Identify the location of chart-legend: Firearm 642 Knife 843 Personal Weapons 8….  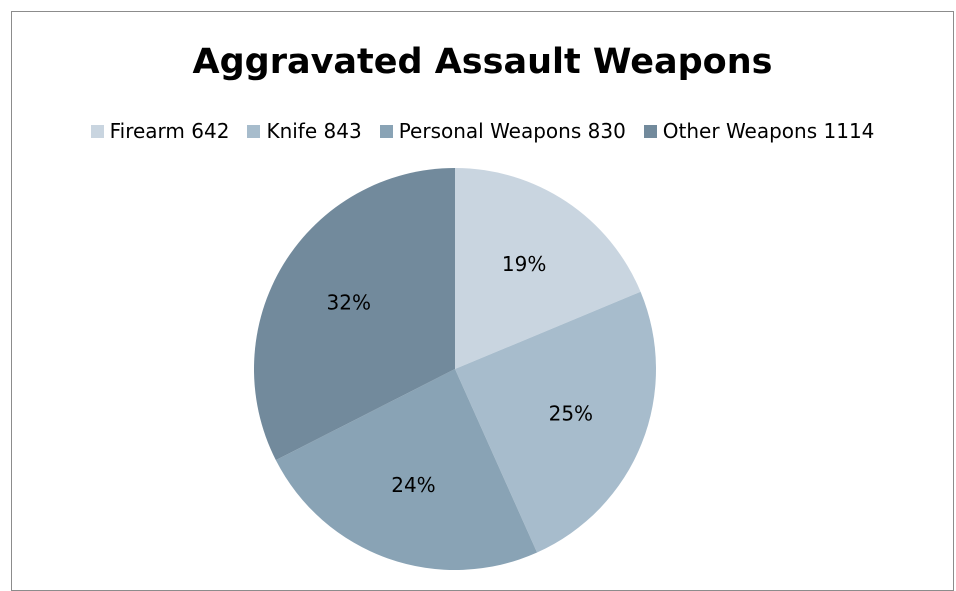
(482, 131).